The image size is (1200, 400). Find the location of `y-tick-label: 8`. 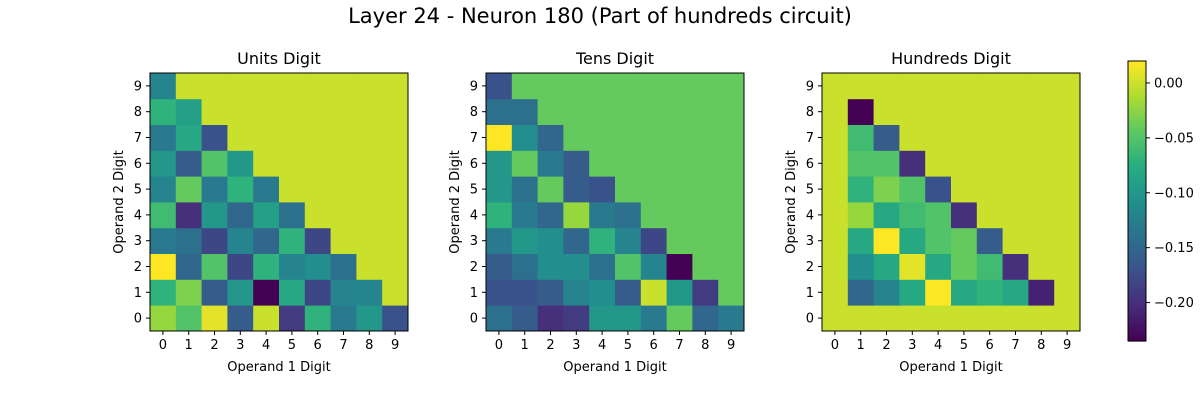

y-tick-label: 8 is located at coordinates (474, 112).